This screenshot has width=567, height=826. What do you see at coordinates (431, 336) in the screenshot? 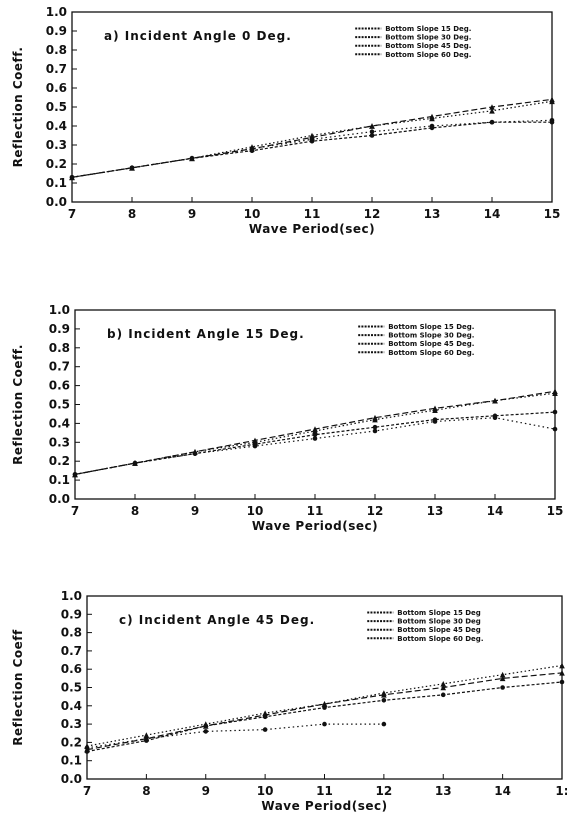
I see `legend-label: Bottom Slope 30 Deg.` at bounding box center [431, 336].